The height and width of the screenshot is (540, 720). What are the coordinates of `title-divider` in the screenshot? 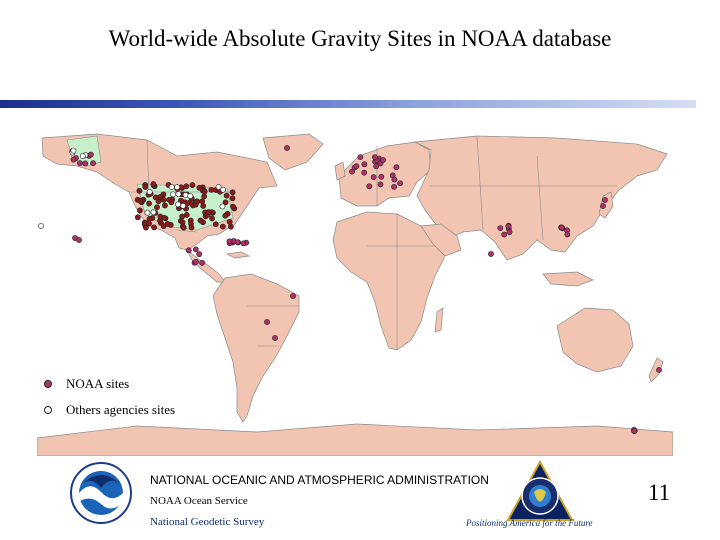 It's located at (348, 104).